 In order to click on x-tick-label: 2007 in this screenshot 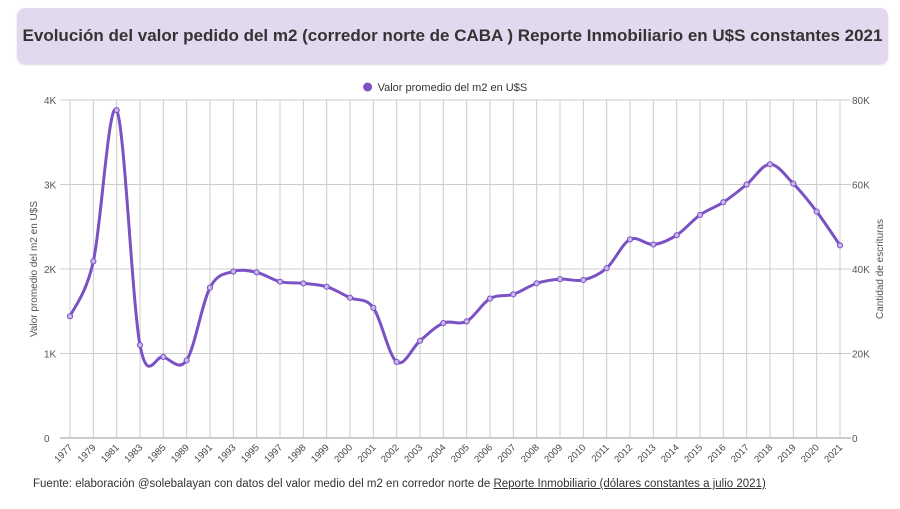, I will do `click(507, 453)`.